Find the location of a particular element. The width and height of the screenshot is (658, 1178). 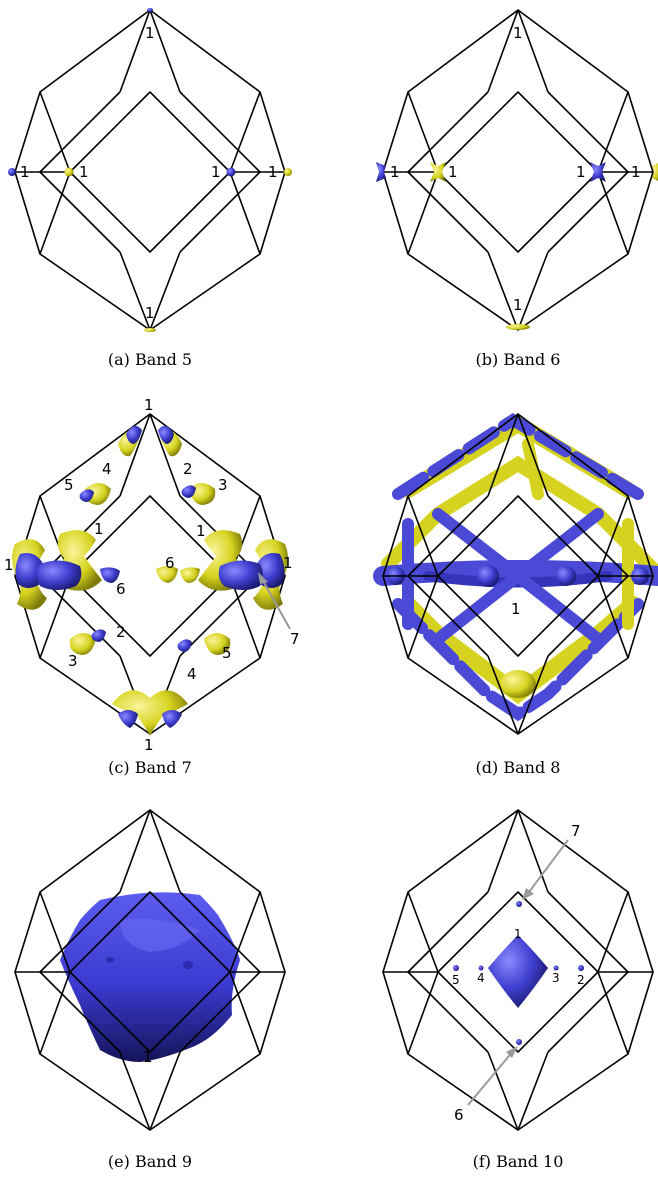

fermi-pocket-octahedron is located at coordinates (518, 971).